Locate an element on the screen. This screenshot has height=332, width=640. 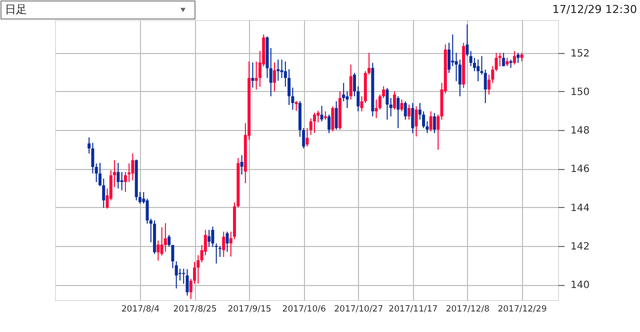
y-tick-label: 150 is located at coordinates (580, 92).